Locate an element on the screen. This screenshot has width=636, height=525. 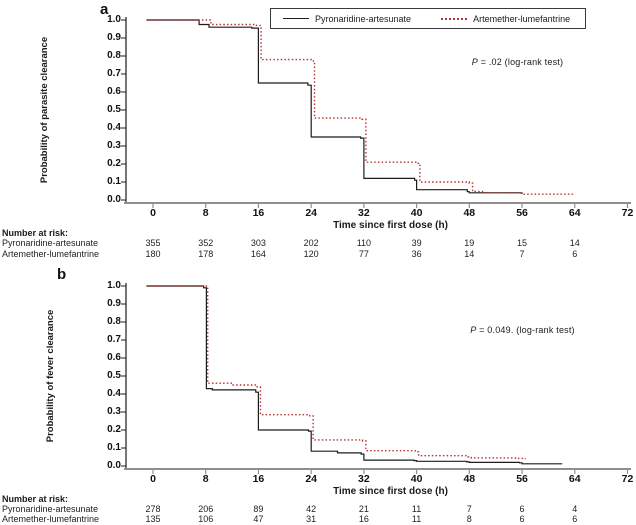
risk-count: 8 is located at coordinates (469, 519).